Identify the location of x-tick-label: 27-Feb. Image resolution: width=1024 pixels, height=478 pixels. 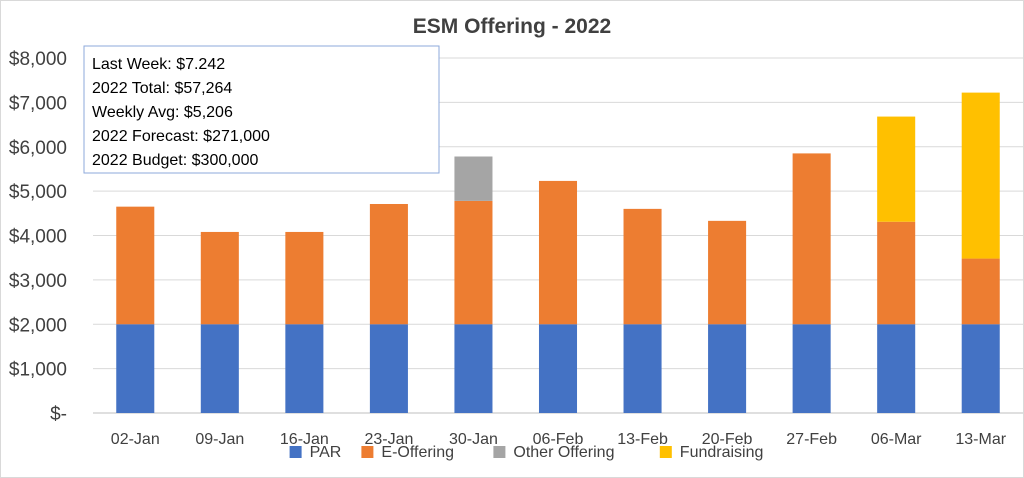
(811, 439).